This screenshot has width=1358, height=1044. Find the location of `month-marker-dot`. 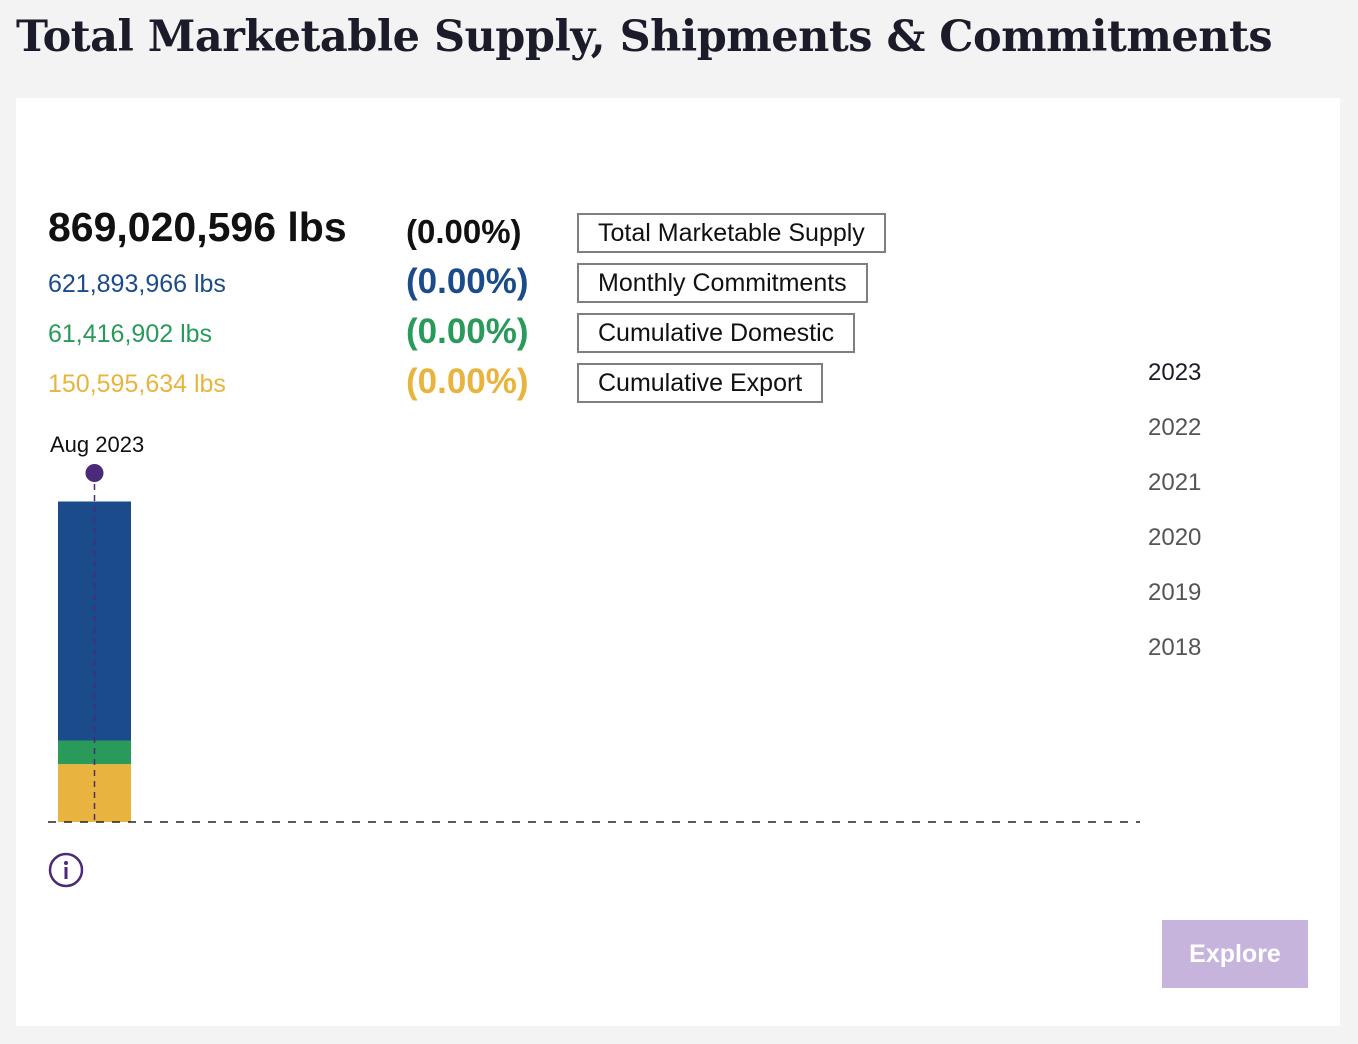

month-marker-dot is located at coordinates (94, 473).